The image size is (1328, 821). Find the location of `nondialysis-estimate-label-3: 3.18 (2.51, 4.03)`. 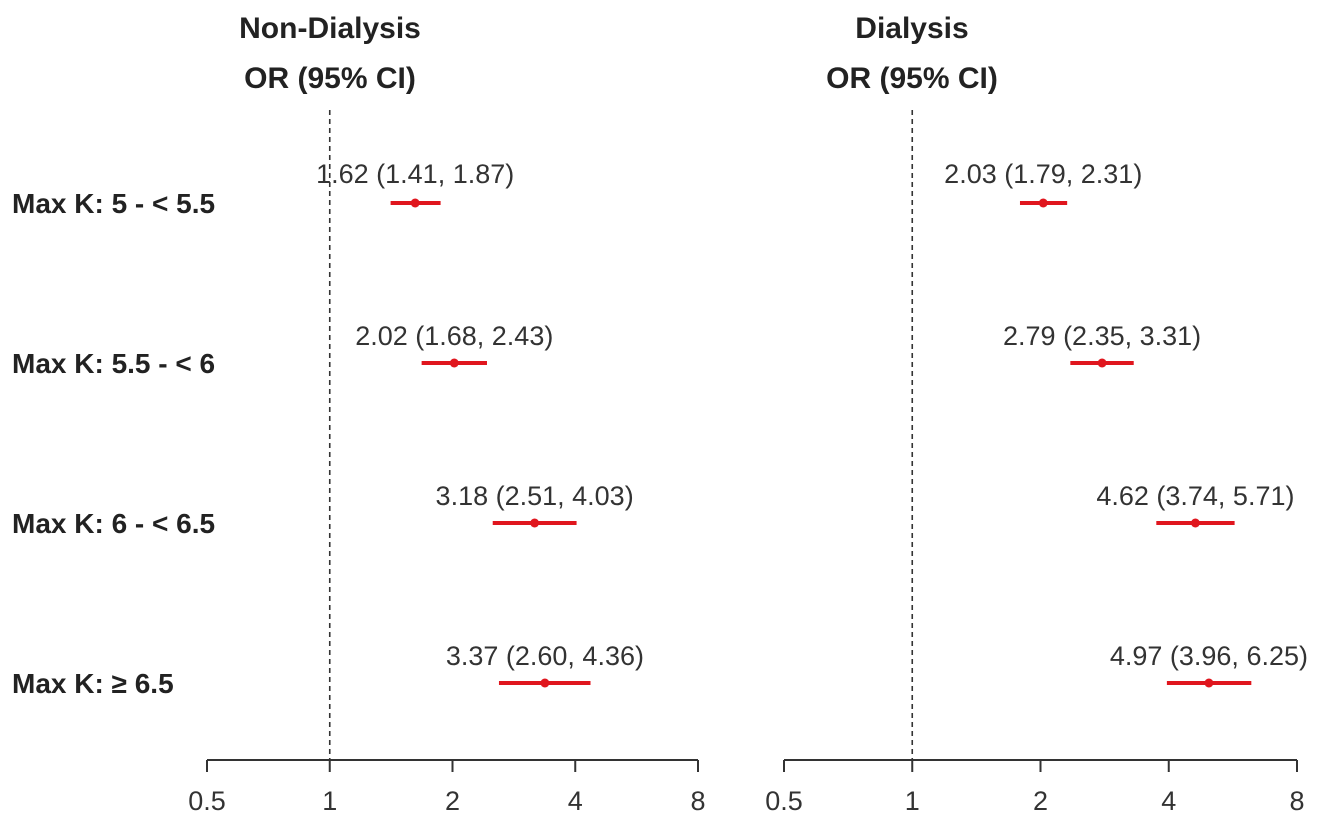

nondialysis-estimate-label-3: 3.18 (2.51, 4.03) is located at coordinates (535, 496).